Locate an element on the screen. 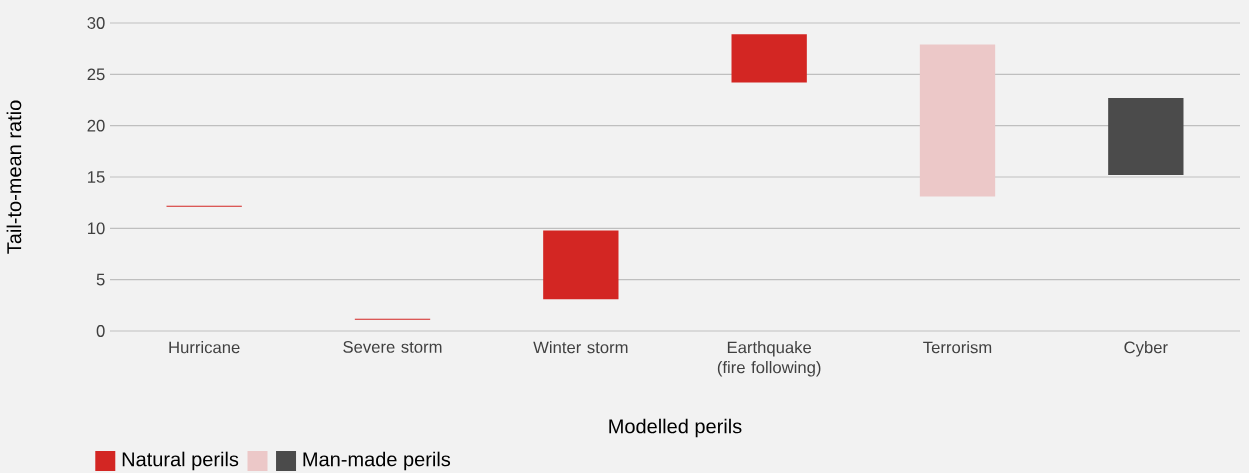 Image resolution: width=1249 pixels, height=473 pixels. x-tick-label: Severe storm is located at coordinates (392, 347).